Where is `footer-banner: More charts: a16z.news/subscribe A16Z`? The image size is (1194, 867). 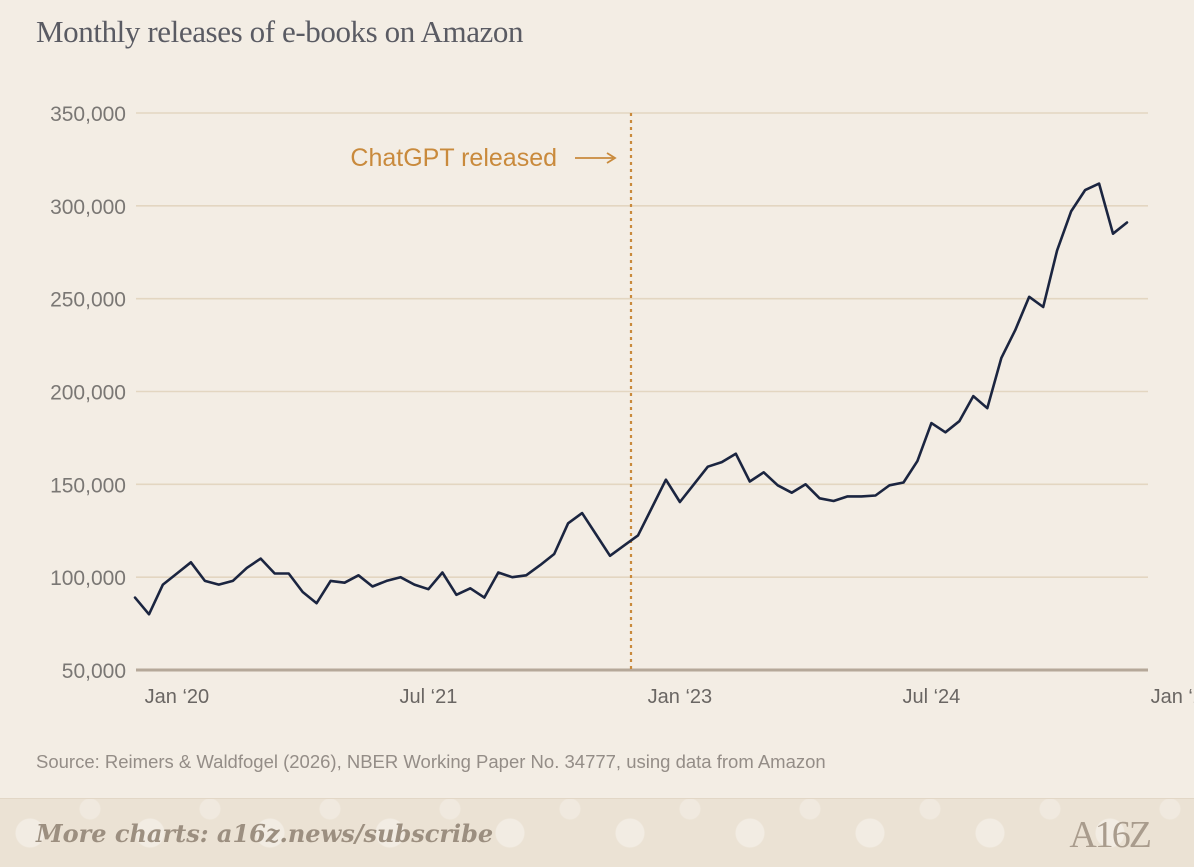
footer-banner: More charts: a16z.news/subscribe A16Z is located at coordinates (597, 832).